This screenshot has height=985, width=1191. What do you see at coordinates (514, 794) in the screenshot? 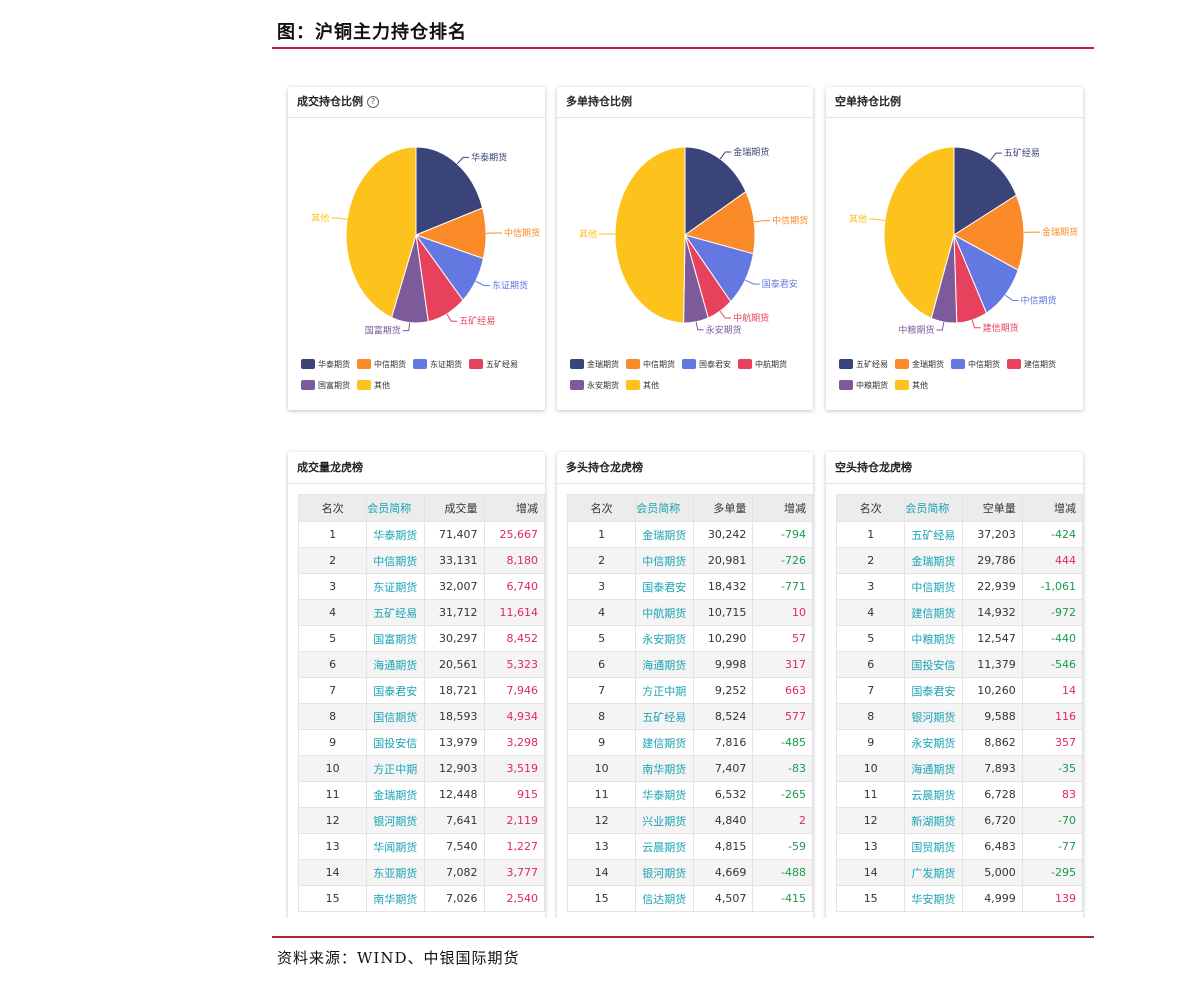
I see `change-cell: 915` at bounding box center [514, 794].